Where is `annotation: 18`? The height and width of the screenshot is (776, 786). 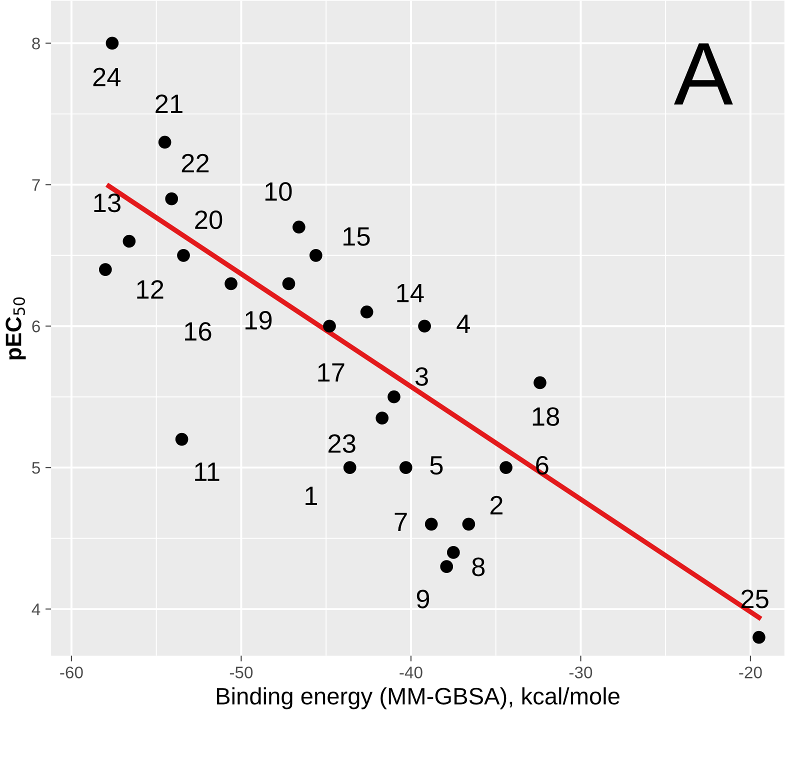 annotation: 18 is located at coordinates (546, 416).